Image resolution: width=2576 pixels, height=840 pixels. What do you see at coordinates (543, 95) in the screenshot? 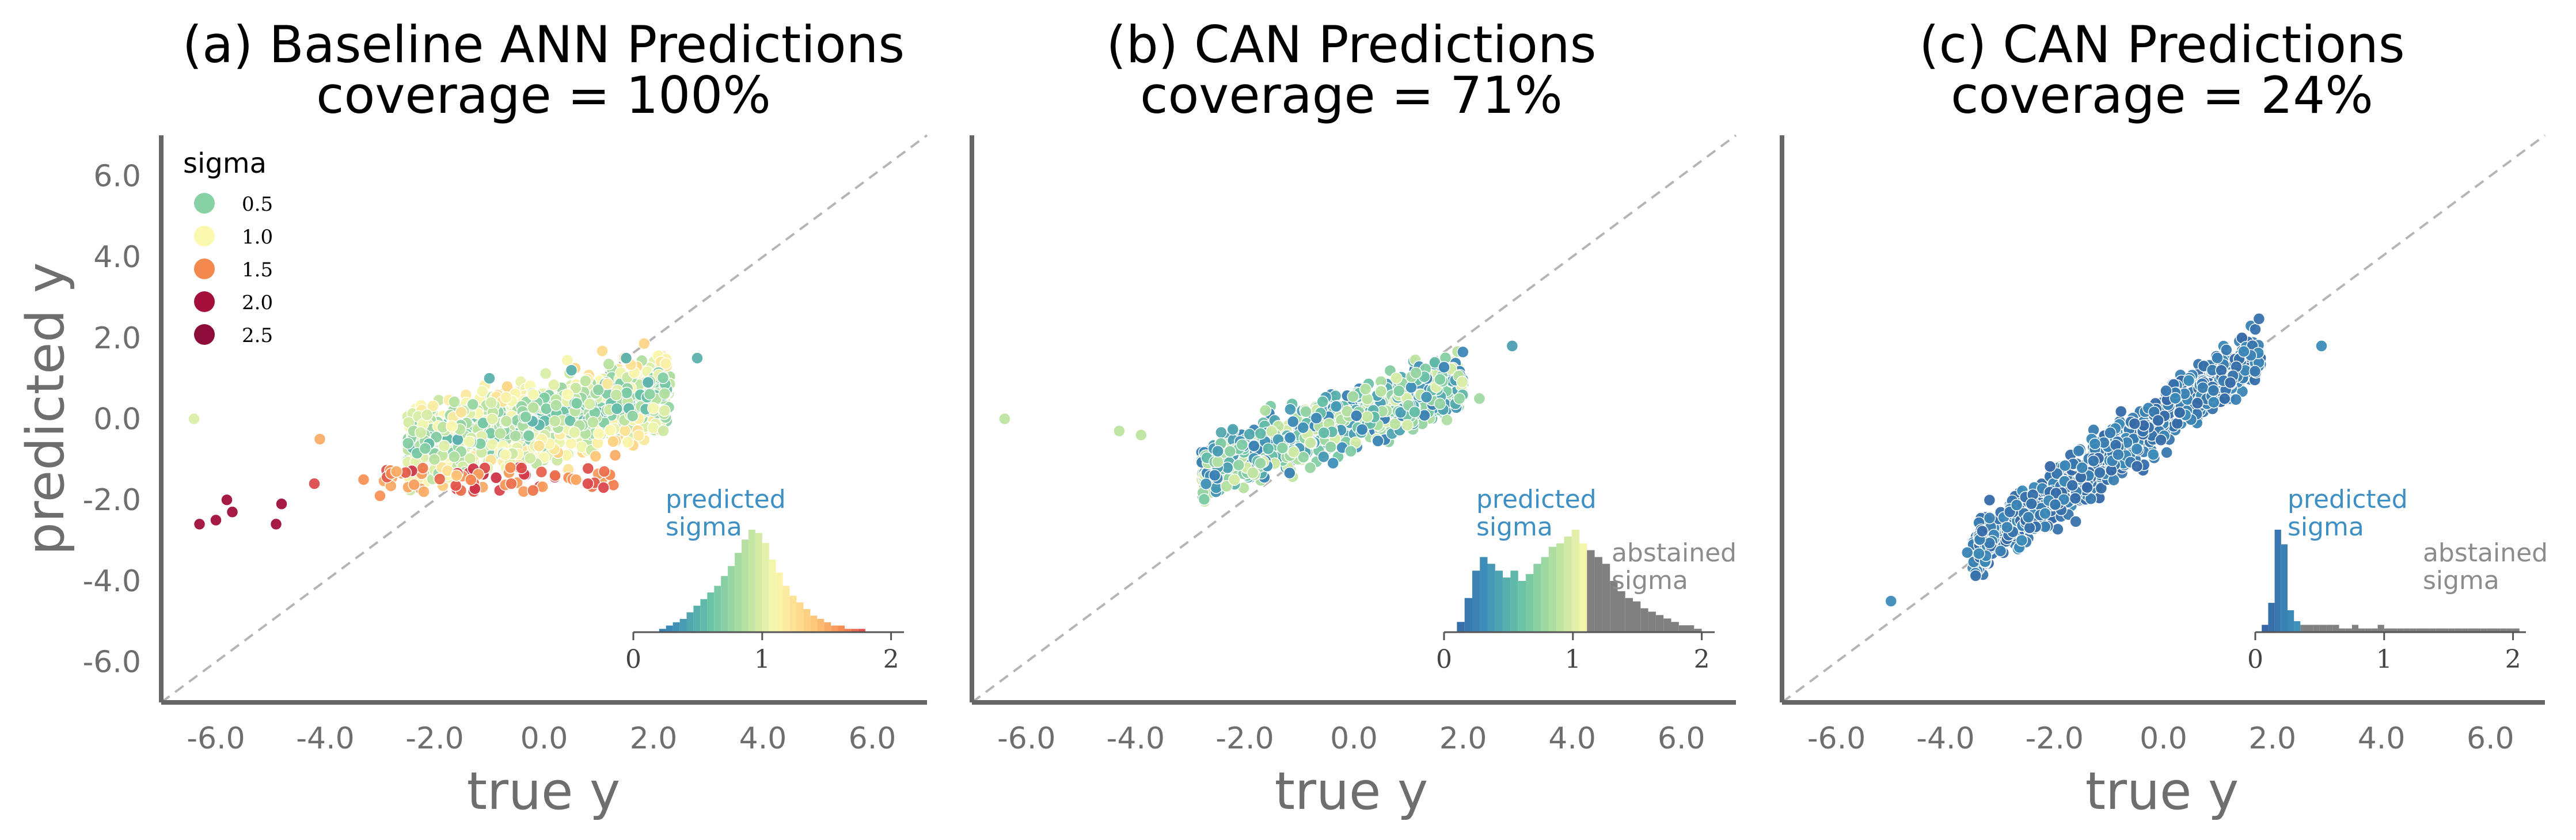
I see `panel-a-title-line2: coverage = 100%` at bounding box center [543, 95].